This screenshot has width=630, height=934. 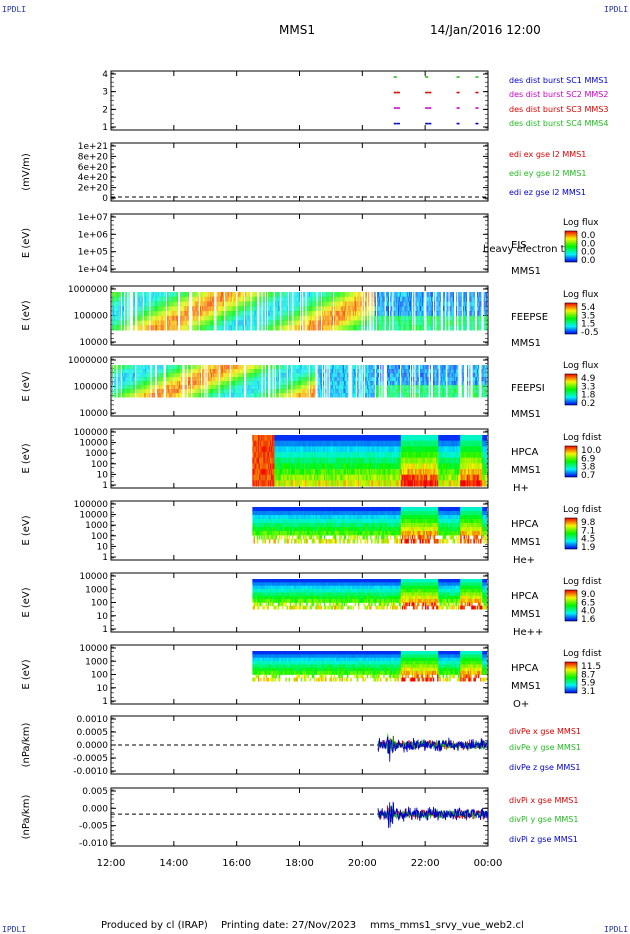 I want to click on colorbar-p3-tick-label: 0.0, so click(x=588, y=261).